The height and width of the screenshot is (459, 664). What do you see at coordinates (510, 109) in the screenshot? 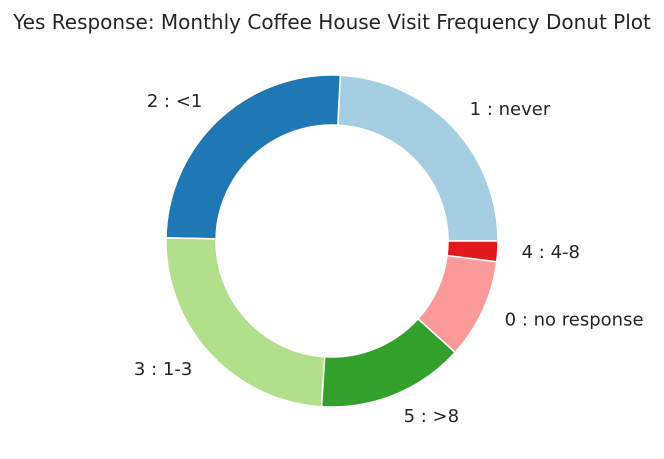
I see `slice-label-0: 1 : never` at bounding box center [510, 109].